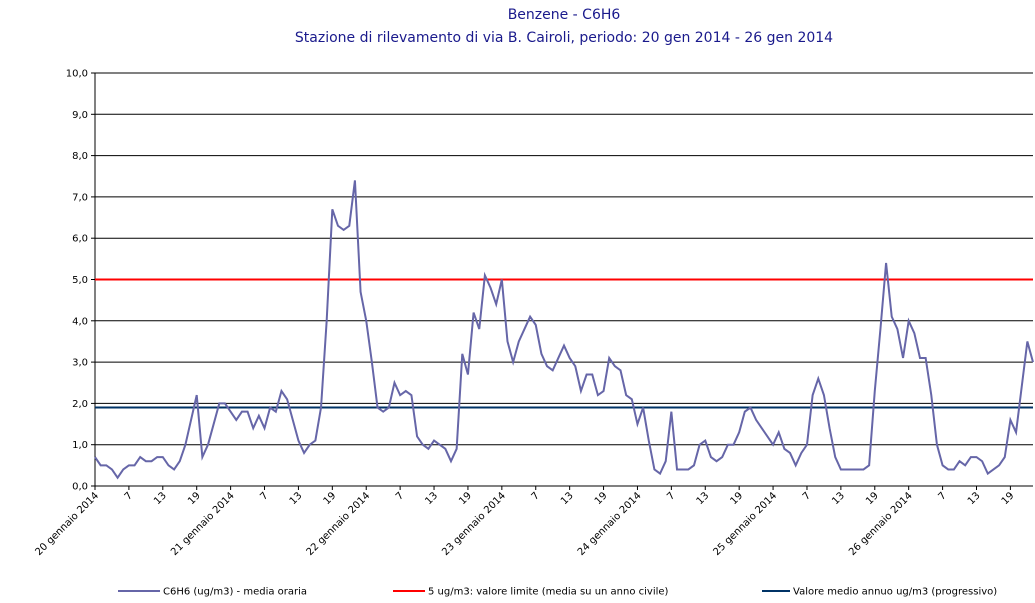  Describe the element at coordinates (77, 74) in the screenshot. I see `y-tick-label: 10,0` at that location.